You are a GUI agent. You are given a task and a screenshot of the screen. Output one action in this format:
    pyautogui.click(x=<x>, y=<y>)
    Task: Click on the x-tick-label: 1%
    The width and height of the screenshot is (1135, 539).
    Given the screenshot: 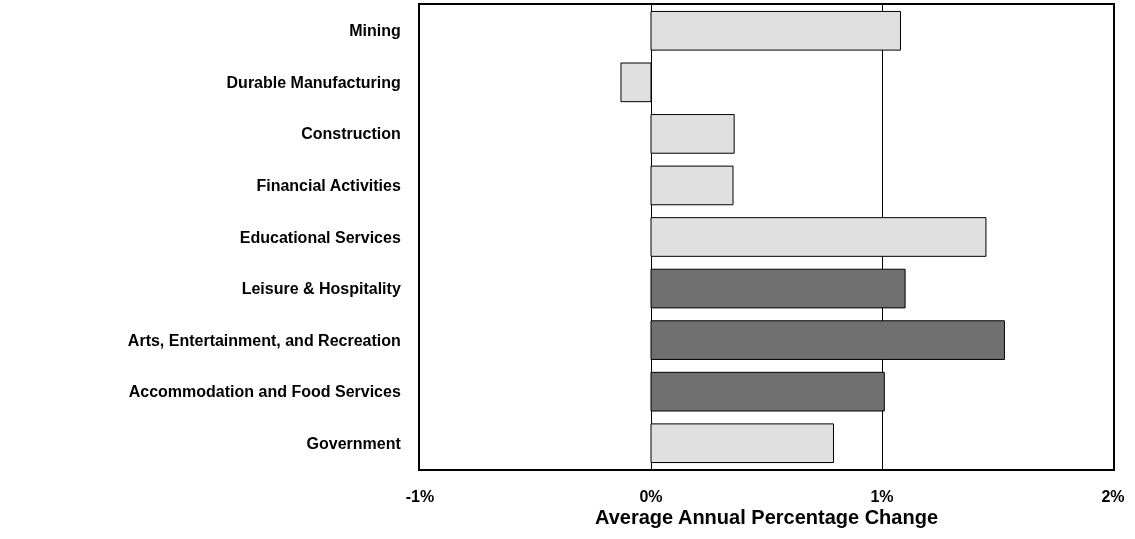 What is the action you would take?
    pyautogui.click(x=882, y=497)
    